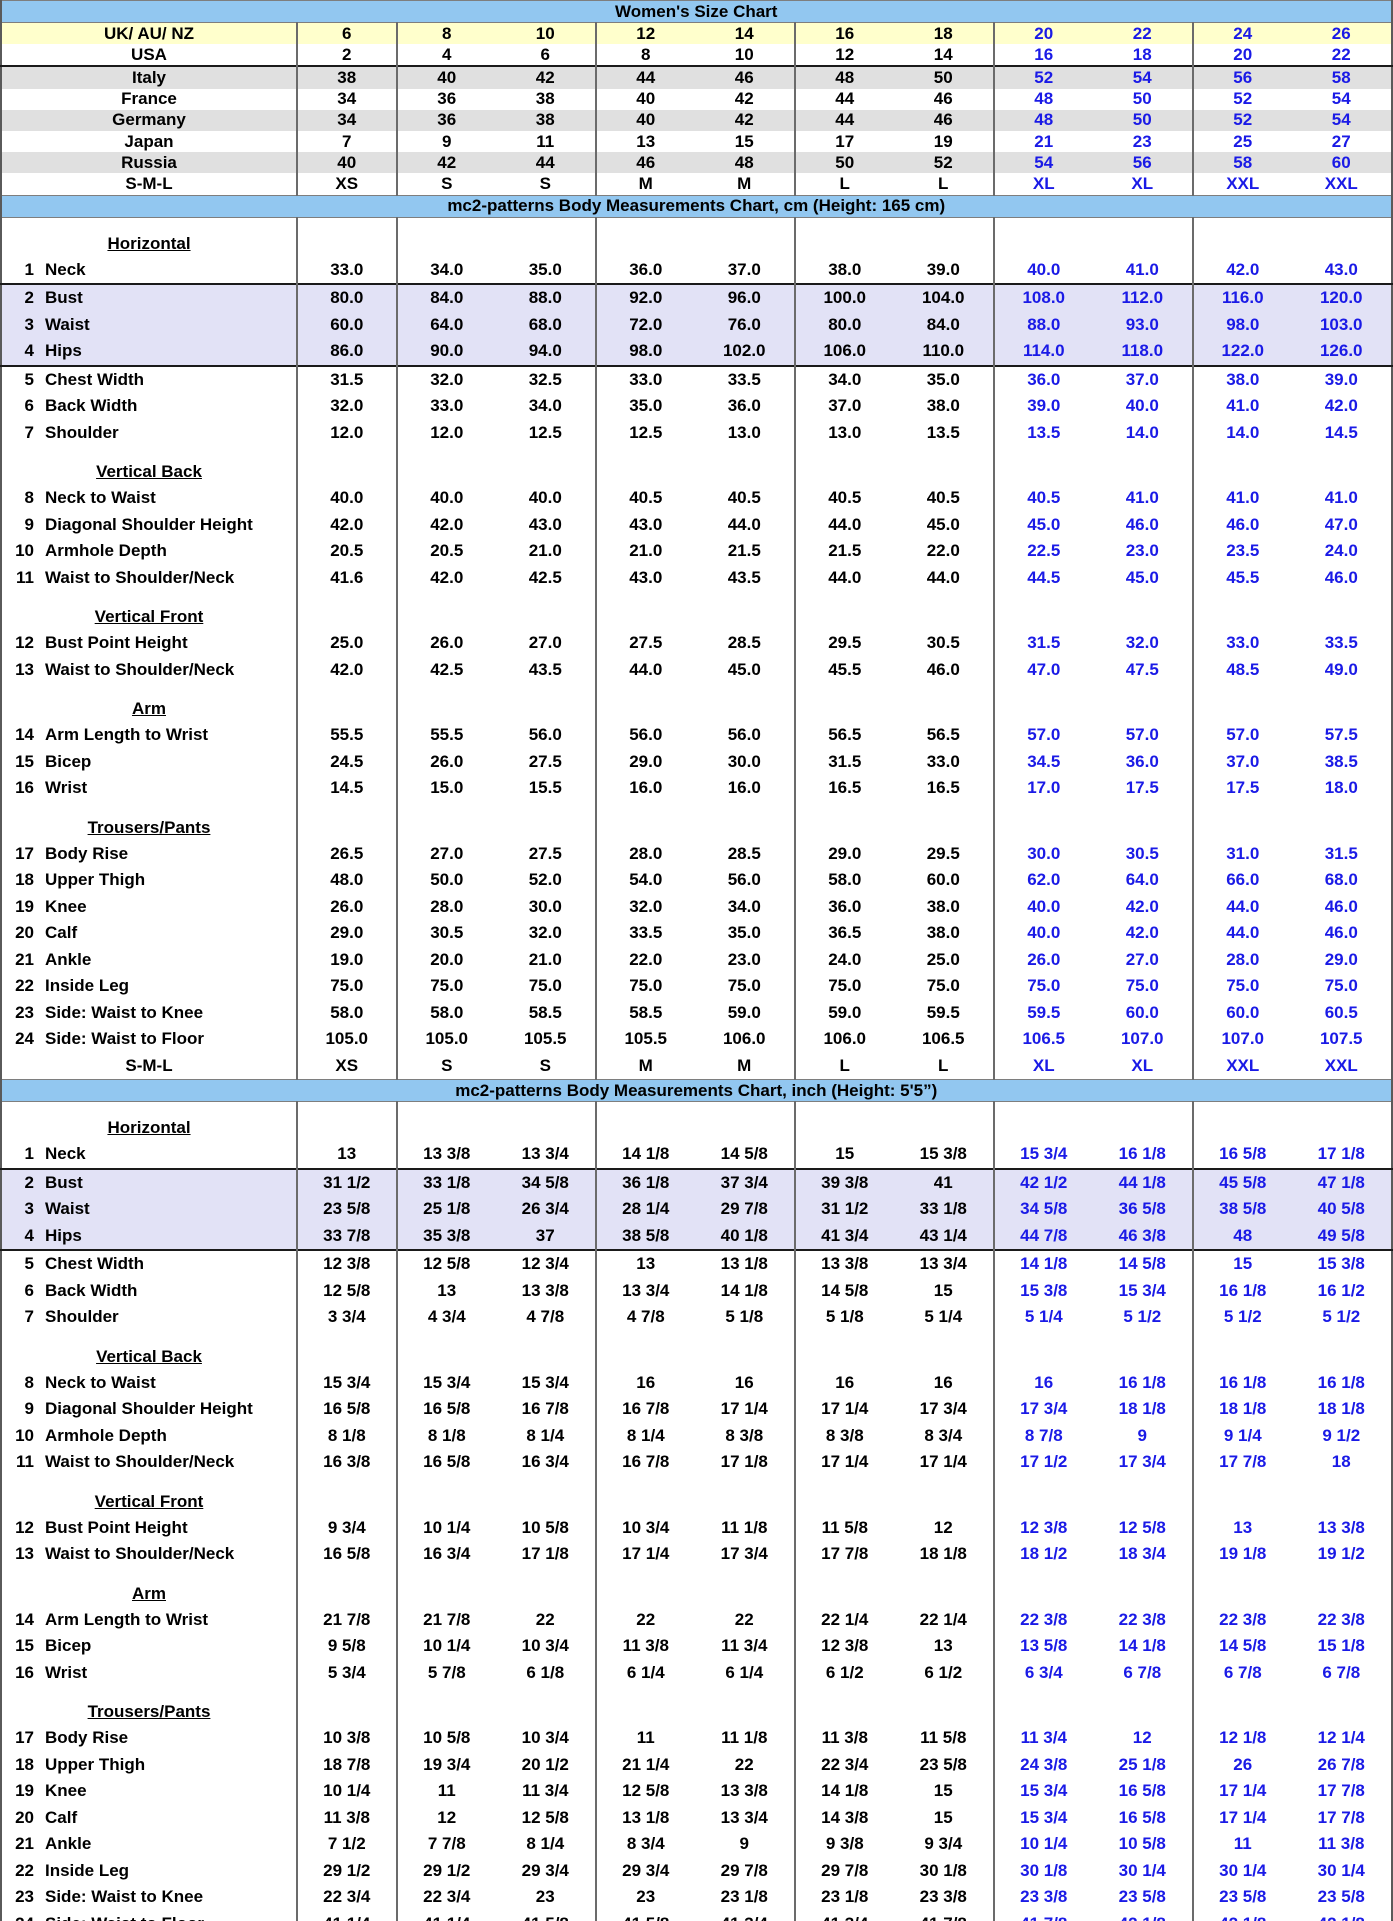  What do you see at coordinates (644, 1619) in the screenshot?
I see `cell: 22` at bounding box center [644, 1619].